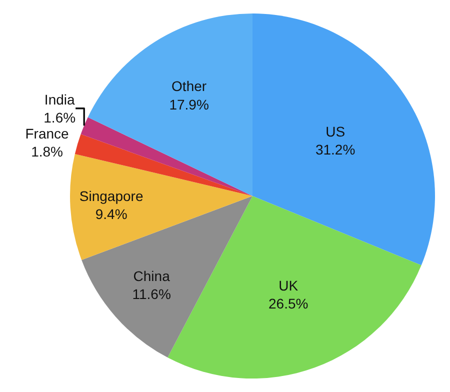 This screenshot has width=450, height=392. I want to click on slice-label: Other, so click(189, 86).